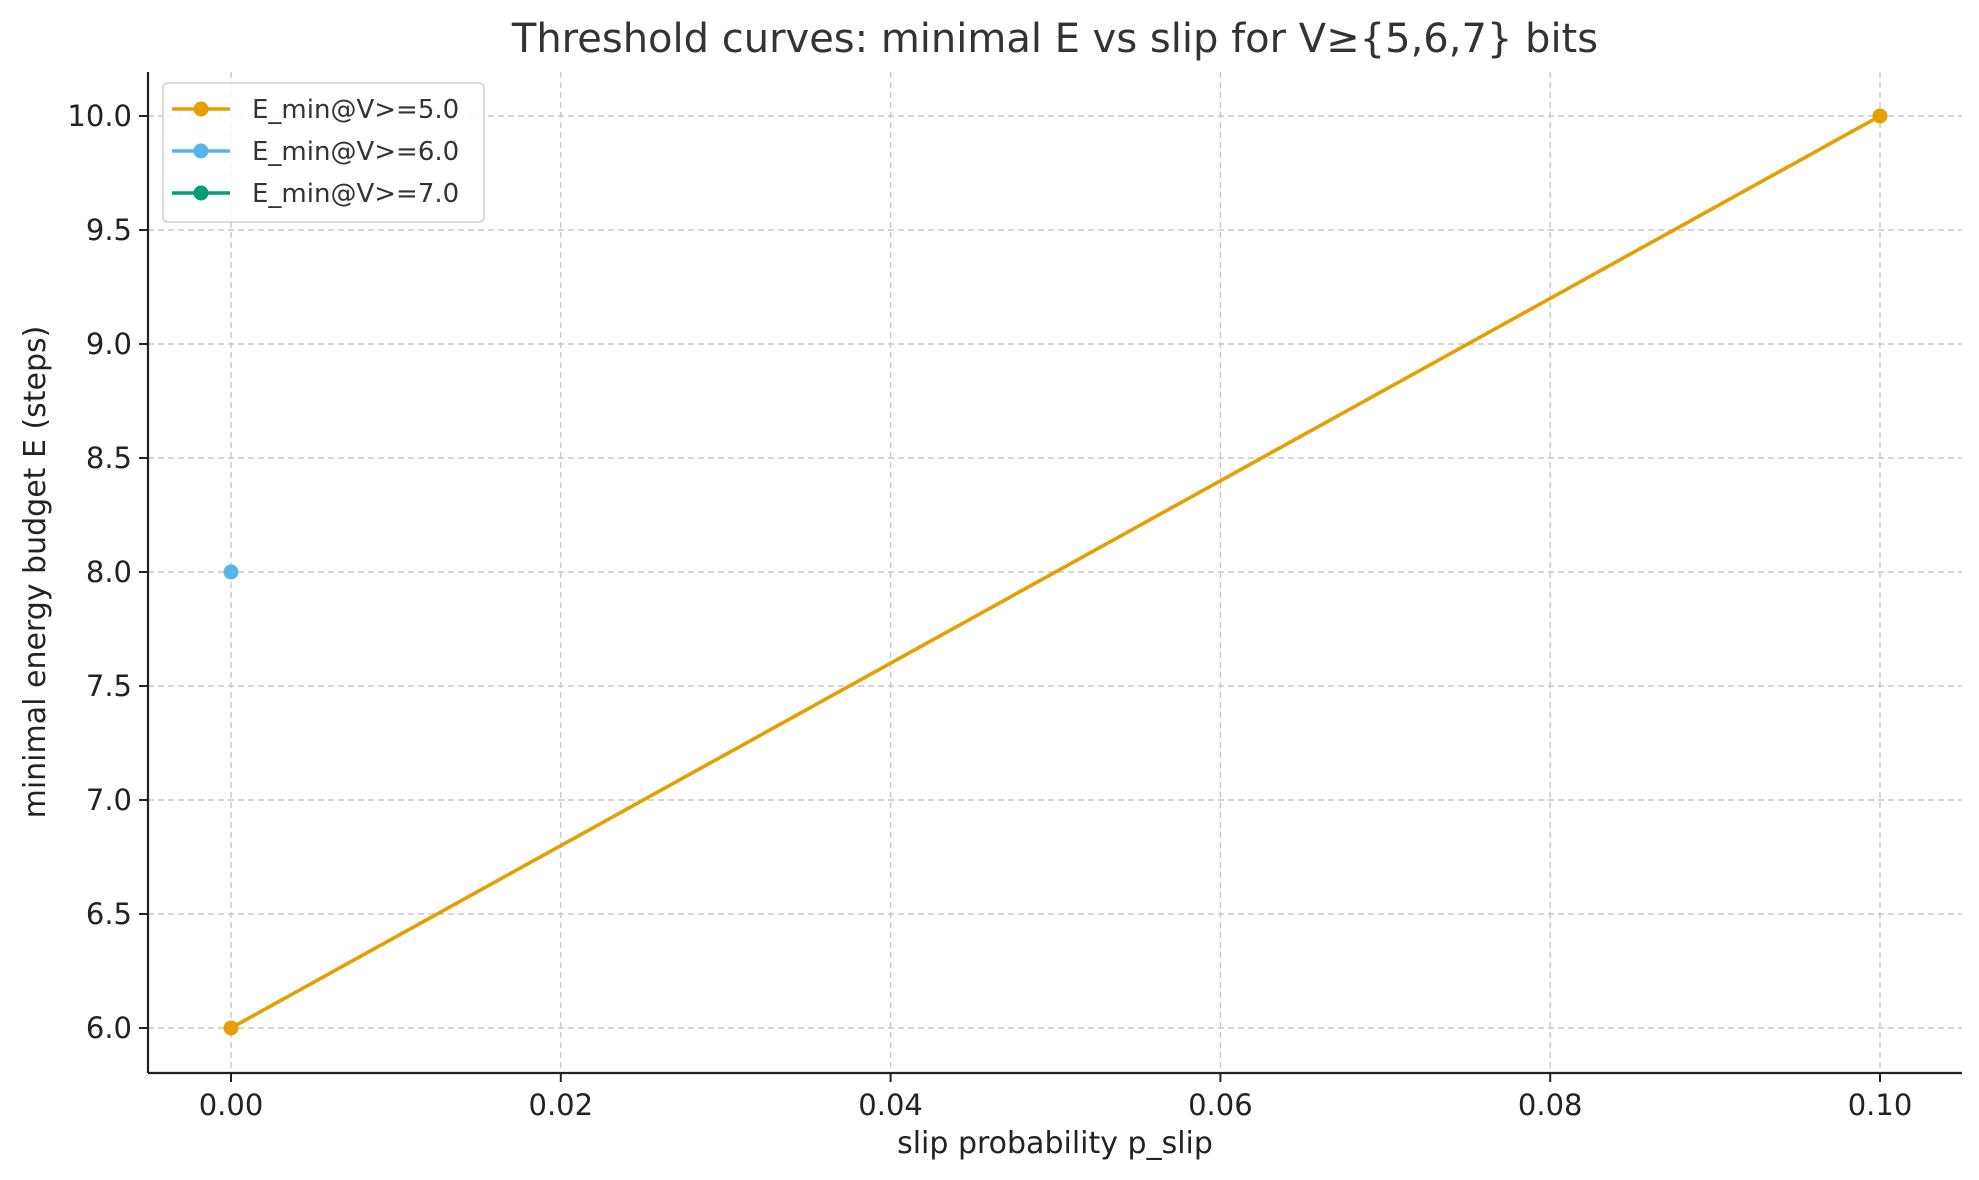  I want to click on legend-entry: E_min@V>=6.0, so click(315, 152).